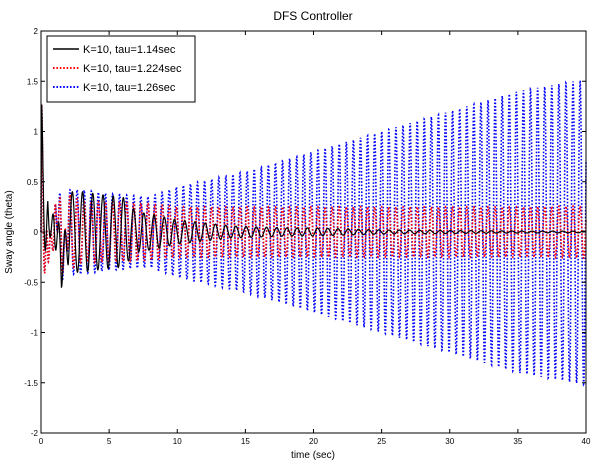 This screenshot has height=469, width=592. Describe the element at coordinates (312, 16) in the screenshot. I see `chart-title: DFS Controller` at that location.